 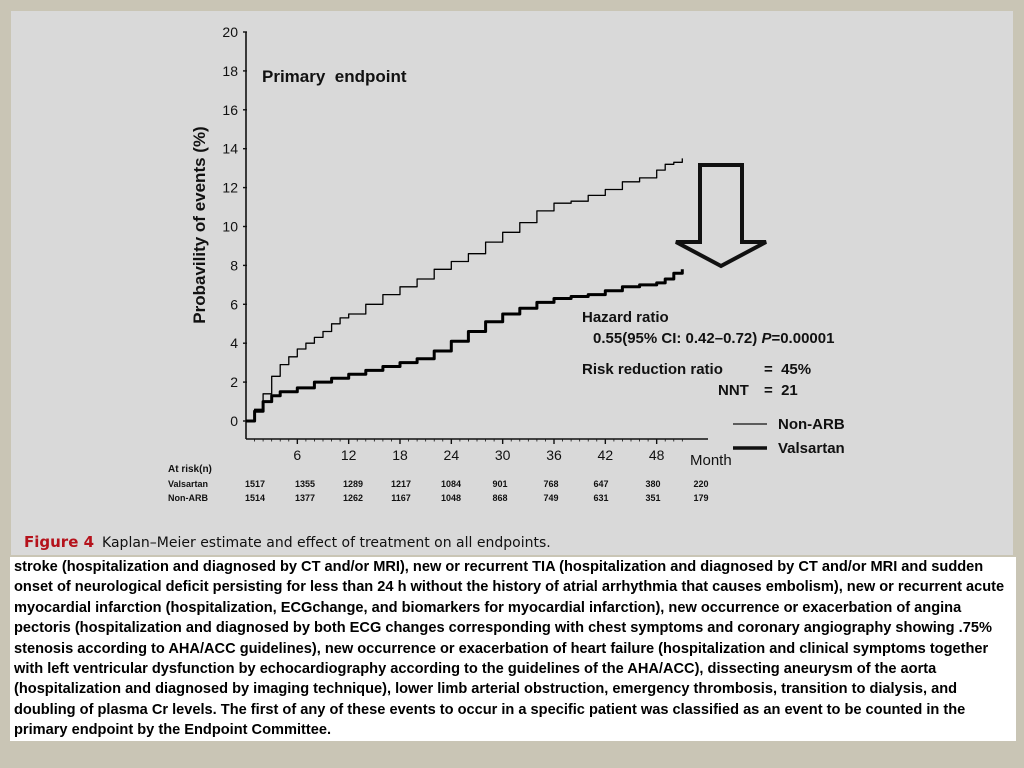 I want to click on at-risk-cell: 749, so click(x=550, y=498).